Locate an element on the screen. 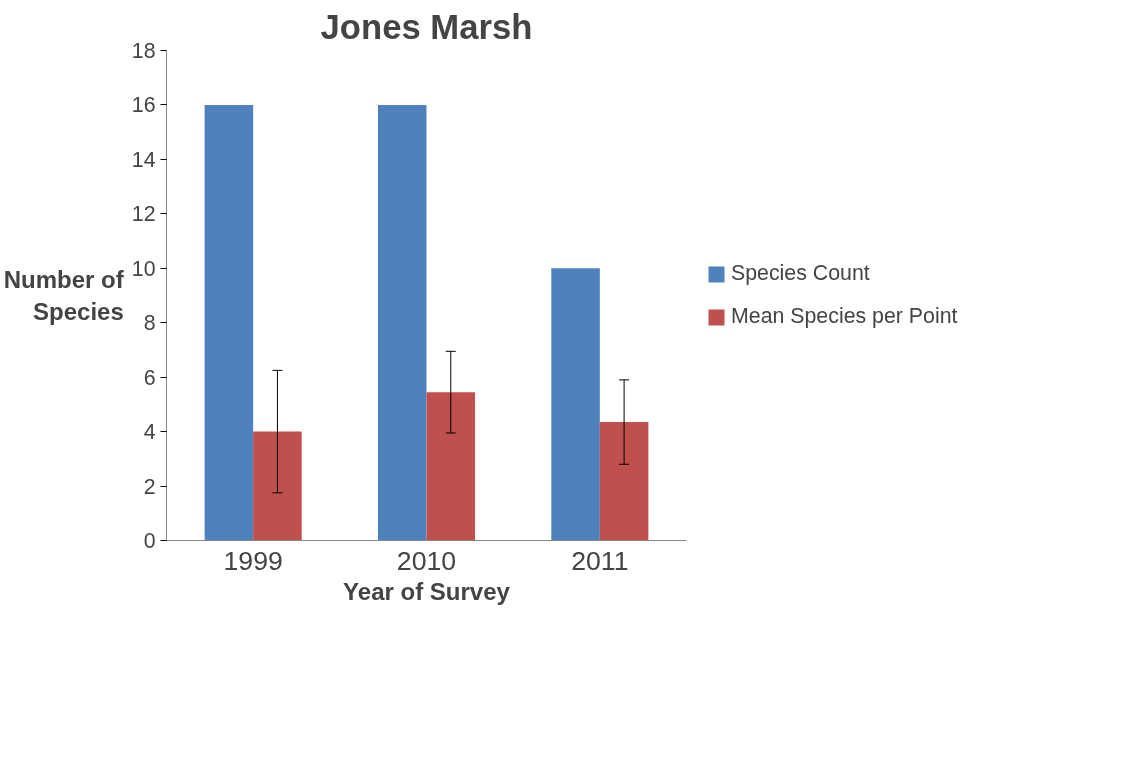 Image resolution: width=1124 pixels, height=774 pixels. y-tick-label: 0 is located at coordinates (149, 541).